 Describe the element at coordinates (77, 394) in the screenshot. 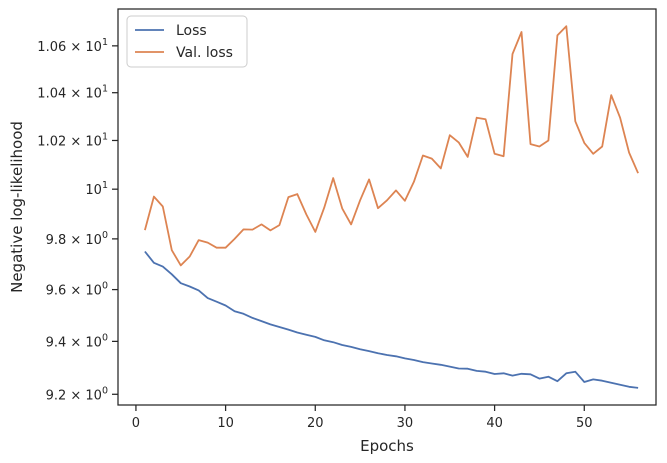

I see `y-tick-label: 9.2 × 100` at that location.